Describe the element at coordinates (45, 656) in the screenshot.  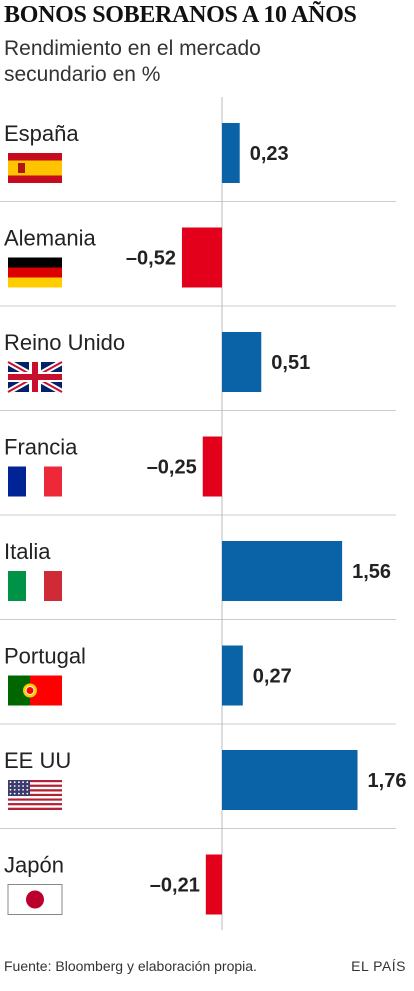
I see `country-label: Portugal` at that location.